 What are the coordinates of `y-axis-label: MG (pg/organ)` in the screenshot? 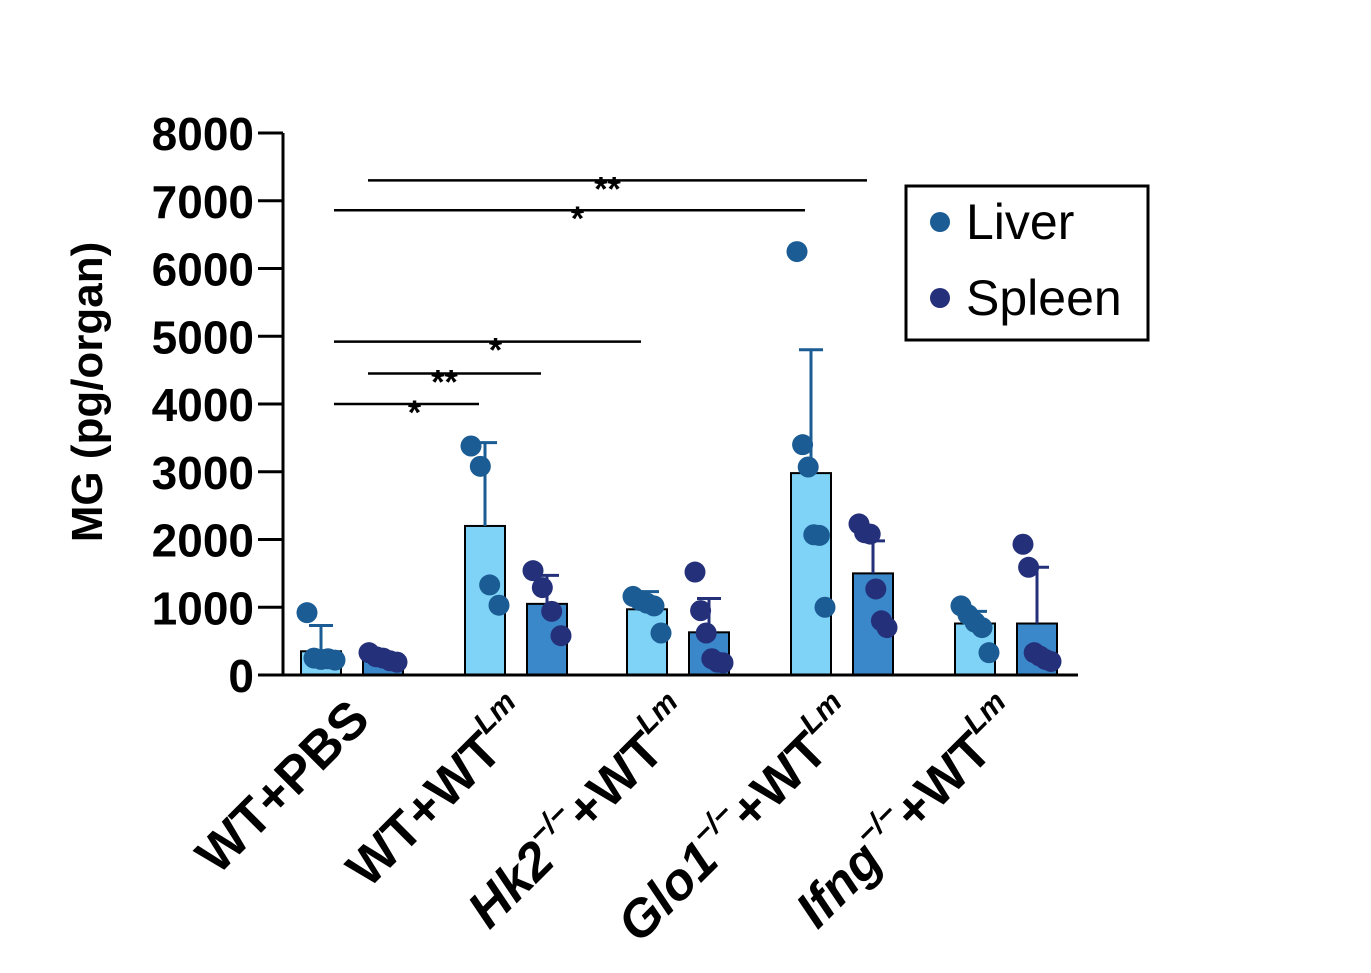 It's located at (87, 392).